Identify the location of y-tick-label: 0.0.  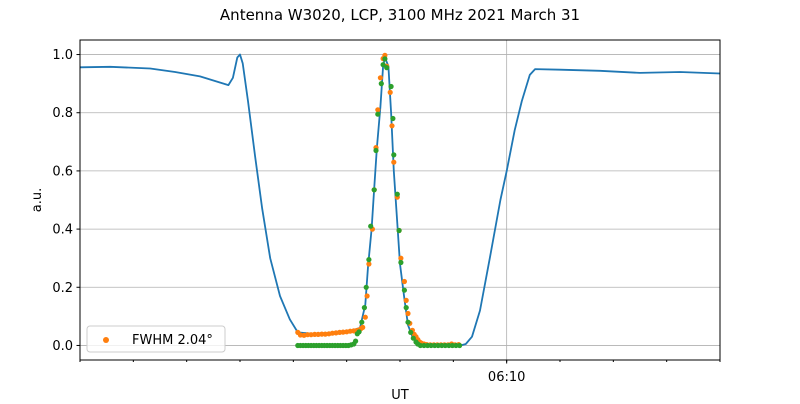
(62, 346).